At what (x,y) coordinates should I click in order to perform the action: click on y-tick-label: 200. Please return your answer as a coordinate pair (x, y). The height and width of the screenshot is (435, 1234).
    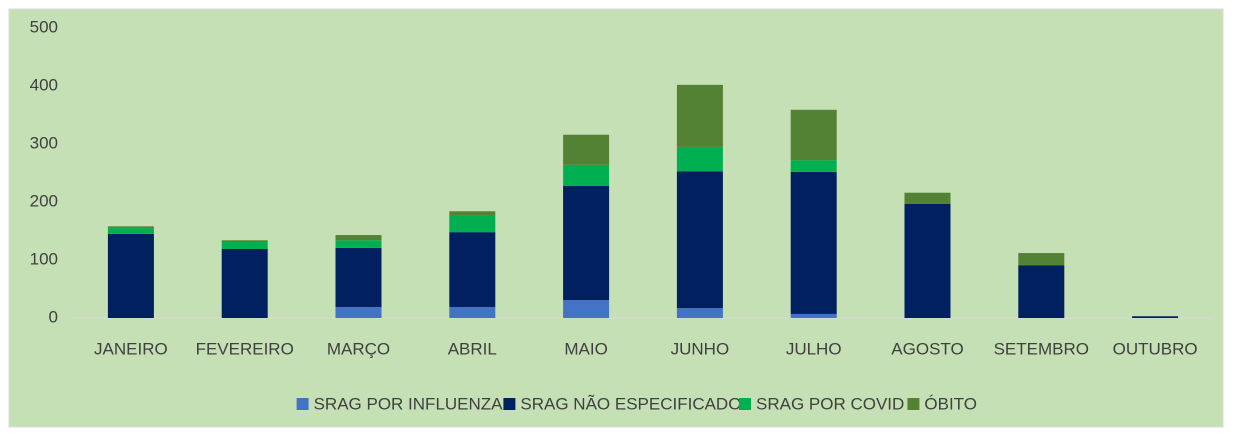
    Looking at the image, I should click on (44, 200).